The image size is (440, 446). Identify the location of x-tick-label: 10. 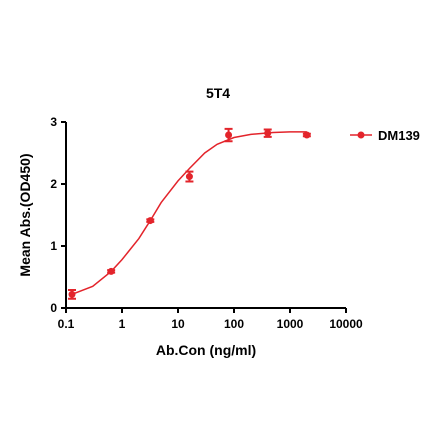
(178, 324).